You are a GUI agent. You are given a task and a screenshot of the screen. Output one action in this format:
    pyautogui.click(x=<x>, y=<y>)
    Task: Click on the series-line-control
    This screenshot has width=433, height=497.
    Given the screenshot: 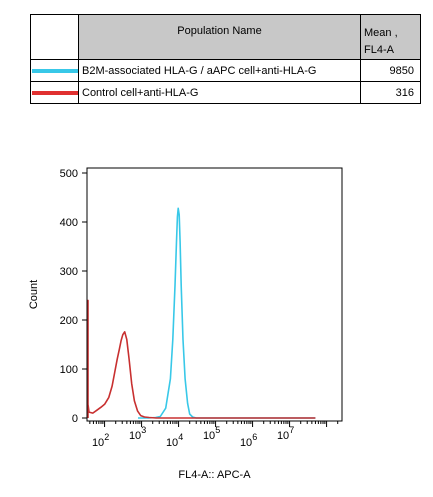 What is the action you would take?
    pyautogui.click(x=201, y=359)
    